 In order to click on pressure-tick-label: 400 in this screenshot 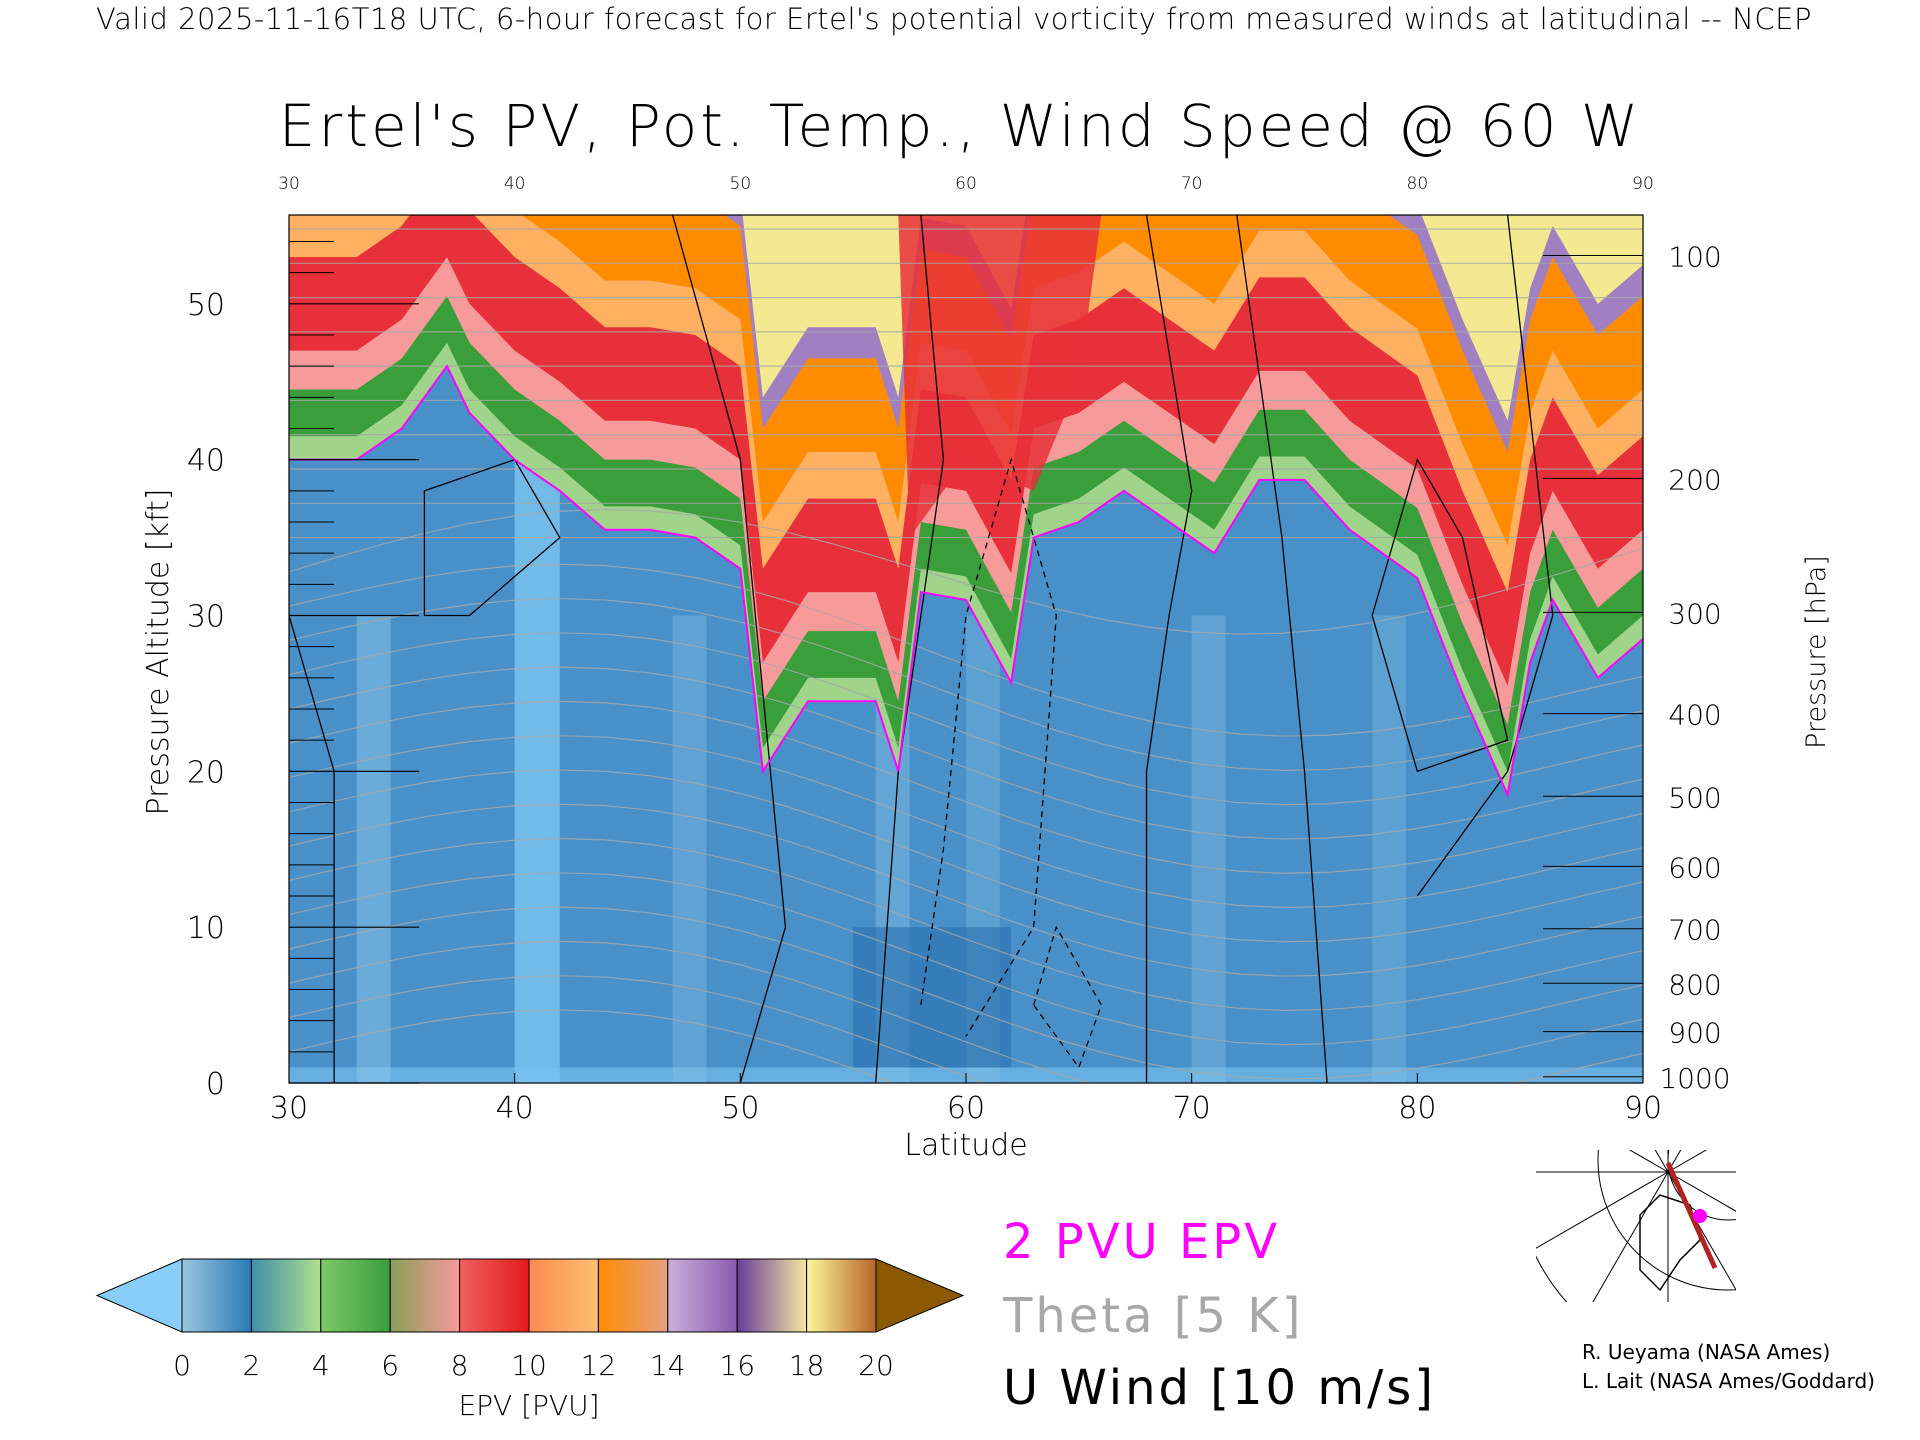, I will do `click(1694, 715)`.